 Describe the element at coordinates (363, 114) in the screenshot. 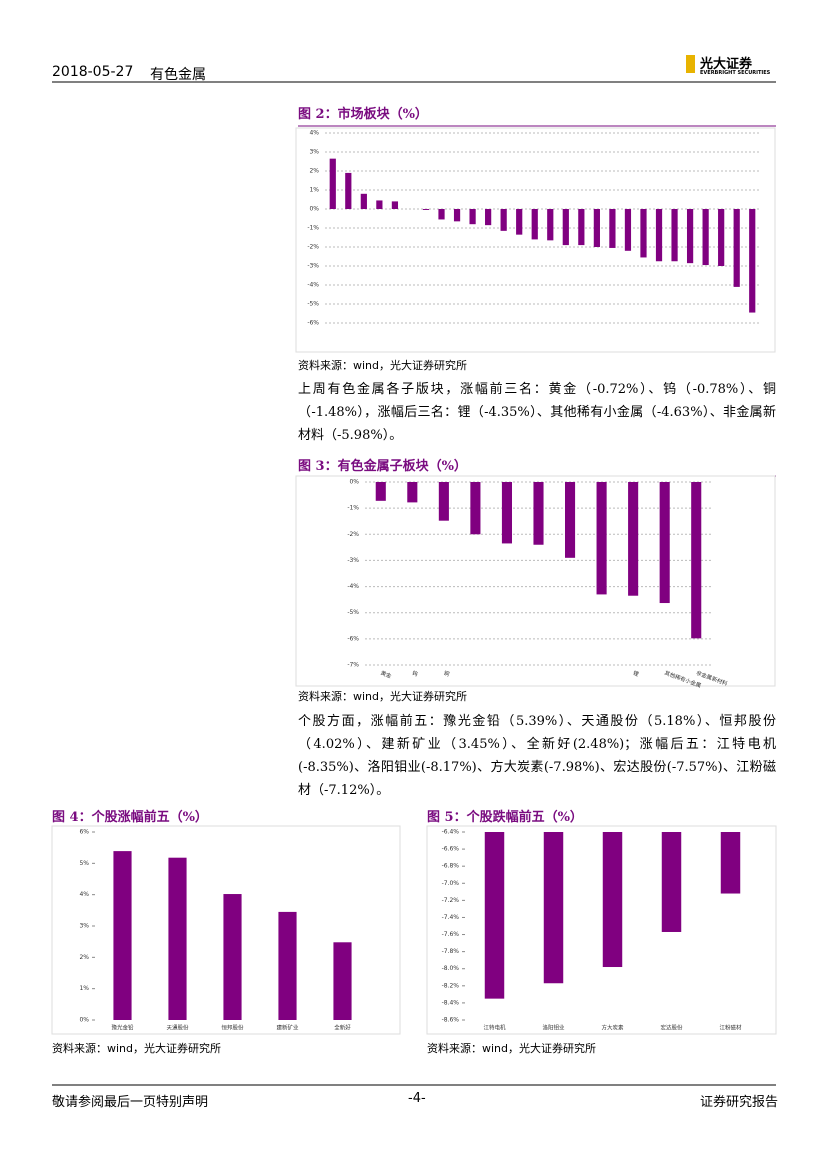

I see `figure-title: 图 2：市场板块（%）` at that location.